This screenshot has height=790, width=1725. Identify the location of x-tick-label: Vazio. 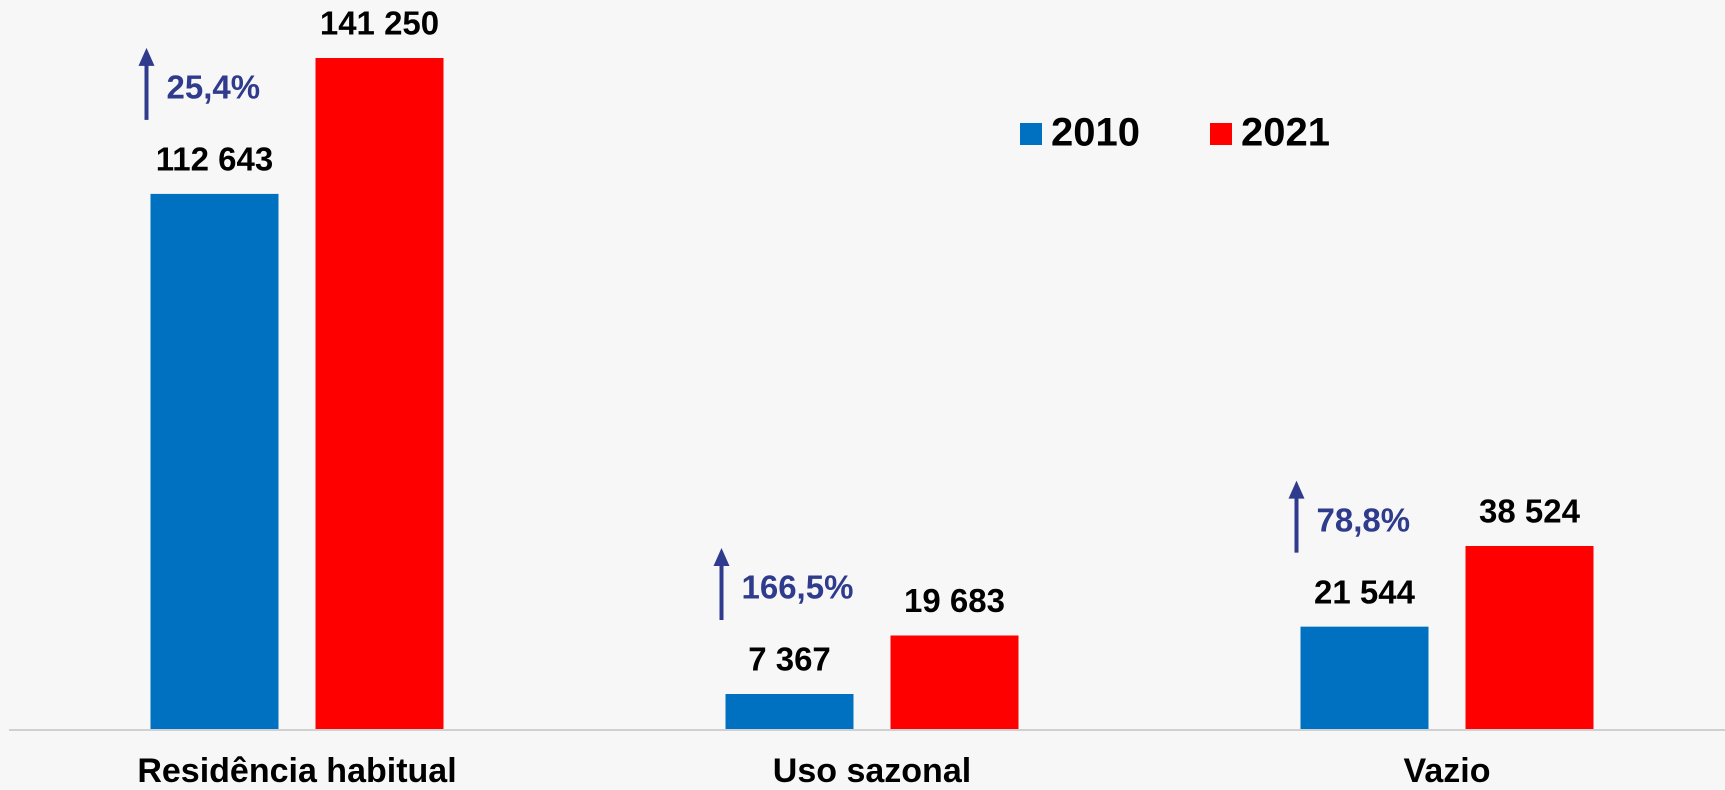
(1447, 771).